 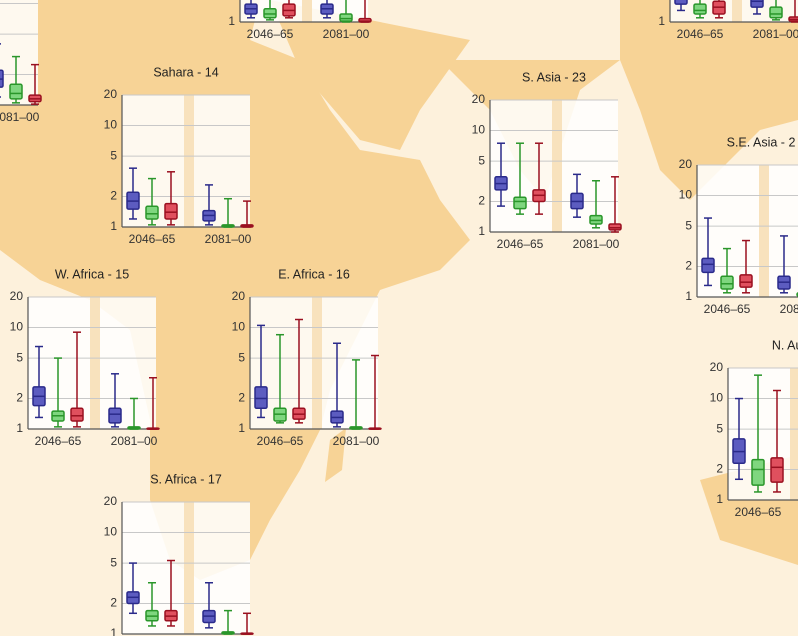 I want to click on southeast-asia, so click(x=709, y=100).